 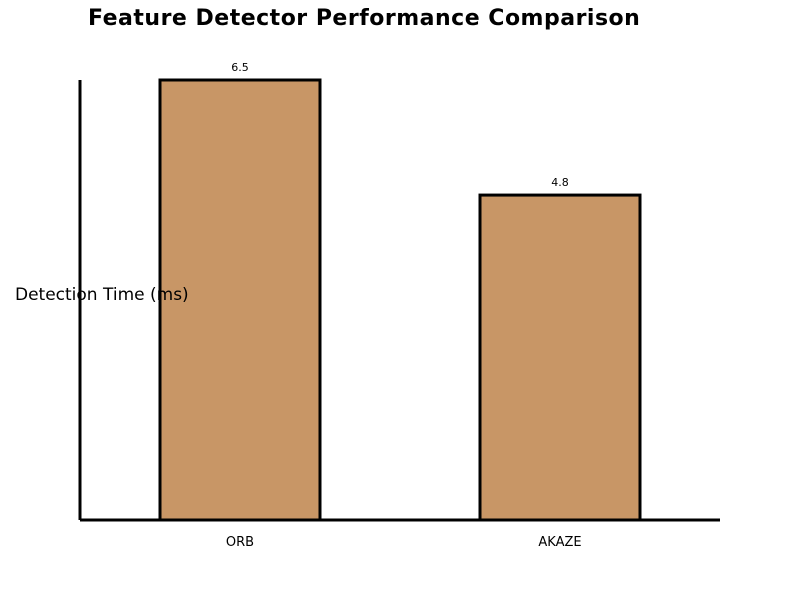 What do you see at coordinates (364, 18) in the screenshot?
I see `chart-title: Feature Detector Performance Comparison` at bounding box center [364, 18].